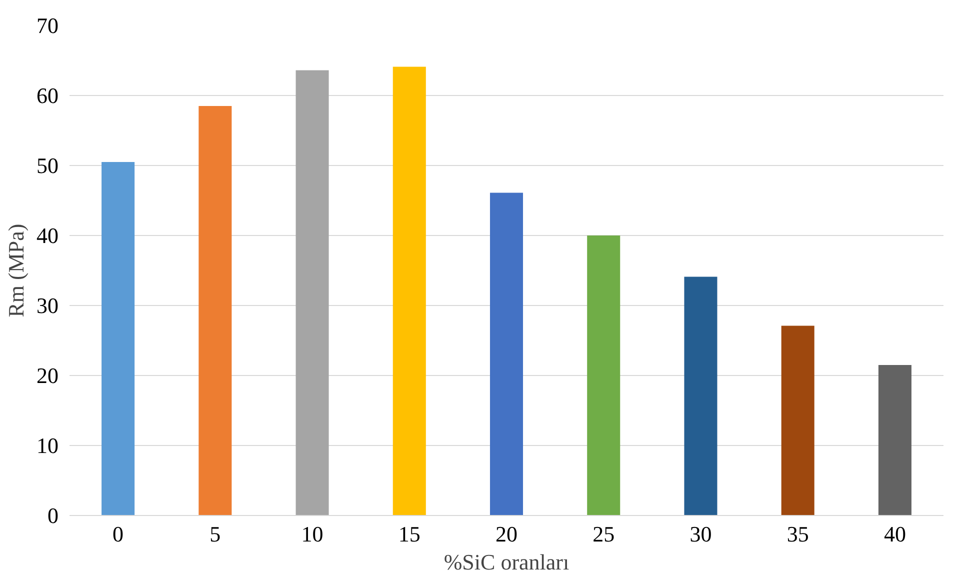  I want to click on y-tick-label: 40, so click(47, 235).